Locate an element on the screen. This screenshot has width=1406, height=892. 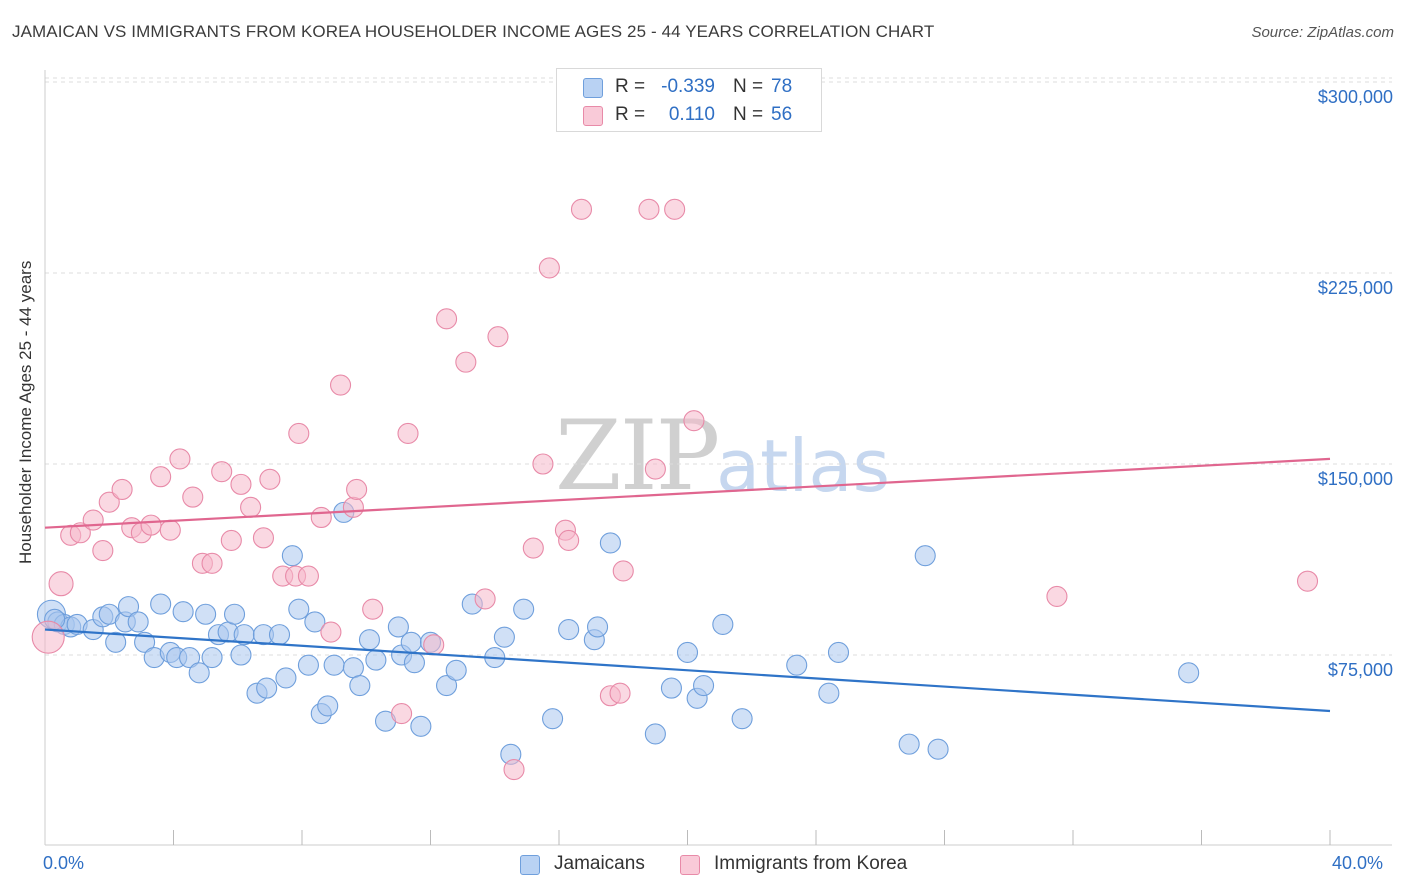
r-value: 0.110 is located at coordinates (691, 114).